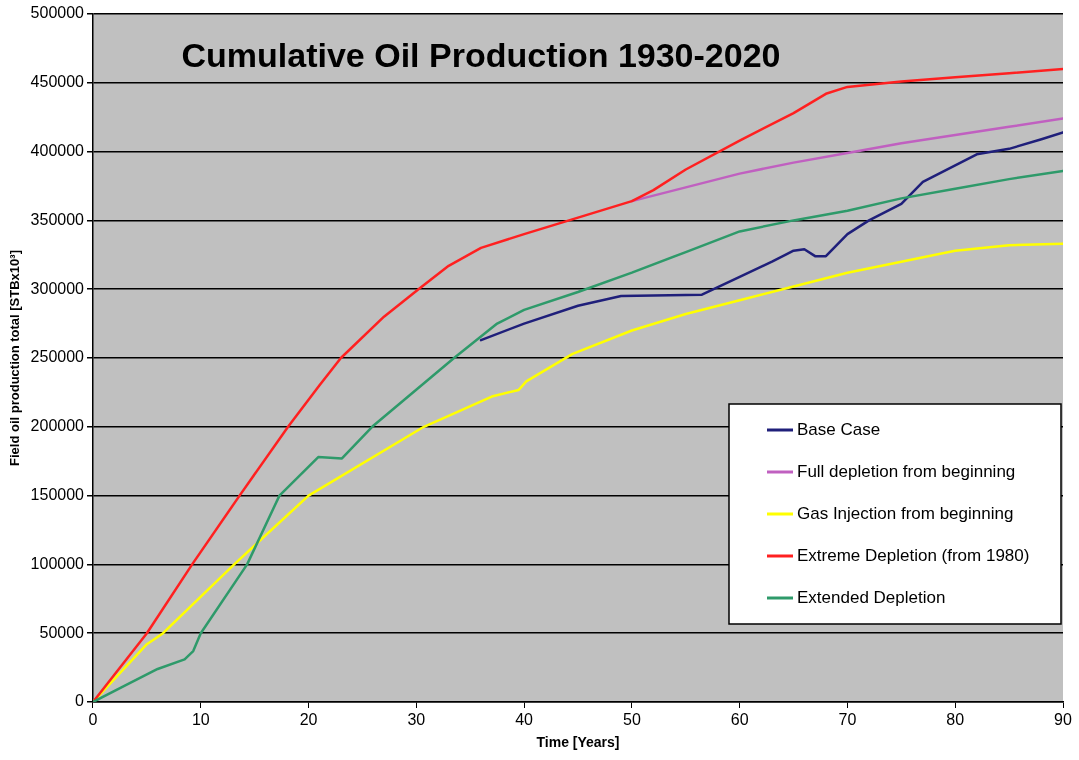 The height and width of the screenshot is (760, 1079). I want to click on y-tick-label: 500000, so click(57, 13).